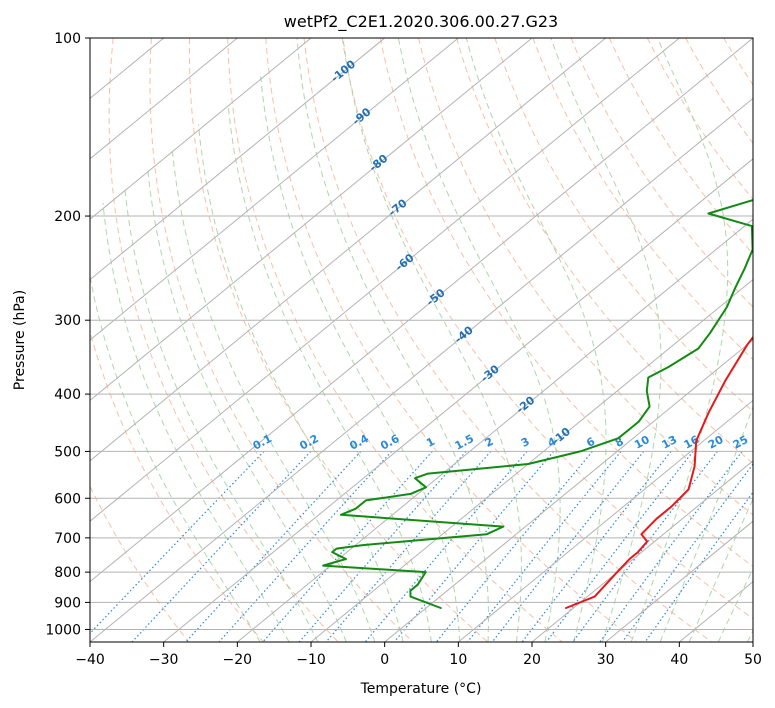 The height and width of the screenshot is (708, 775). Describe the element at coordinates (164, 660) in the screenshot. I see `x-tick-label: −30` at that location.